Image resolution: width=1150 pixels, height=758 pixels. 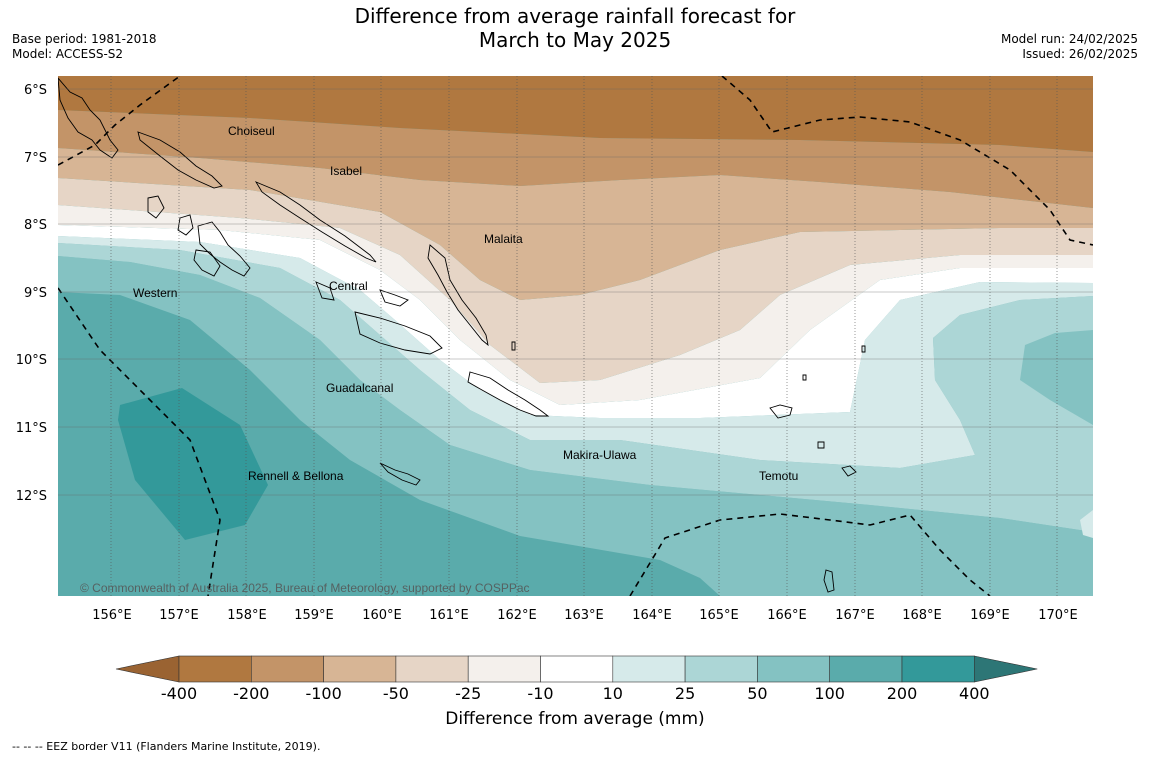 What do you see at coordinates (112, 615) in the screenshot?
I see `lon-label: 156°E` at bounding box center [112, 615].